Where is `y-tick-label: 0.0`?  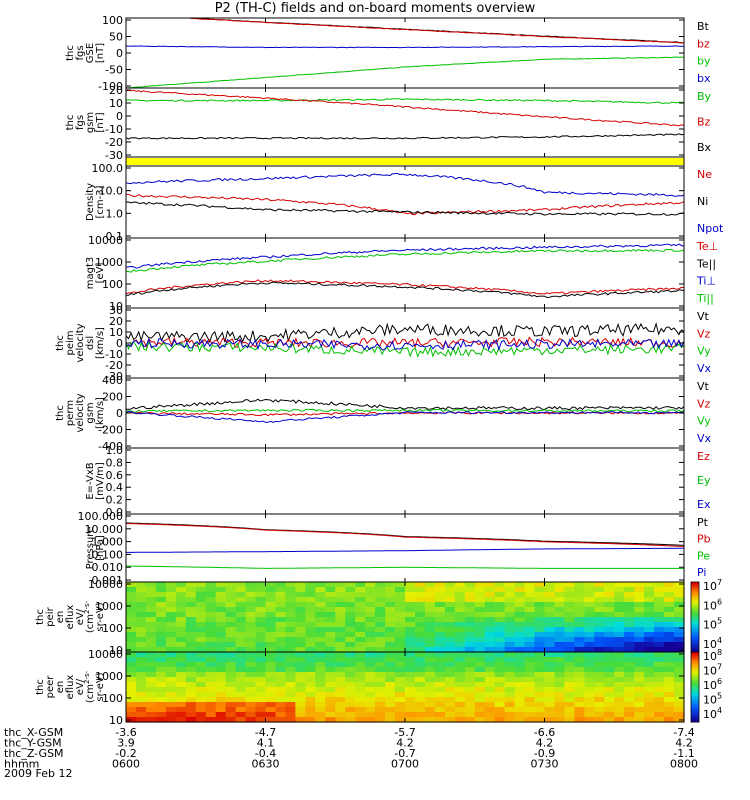
y-tick-label: 0.0 is located at coordinates (115, 512).